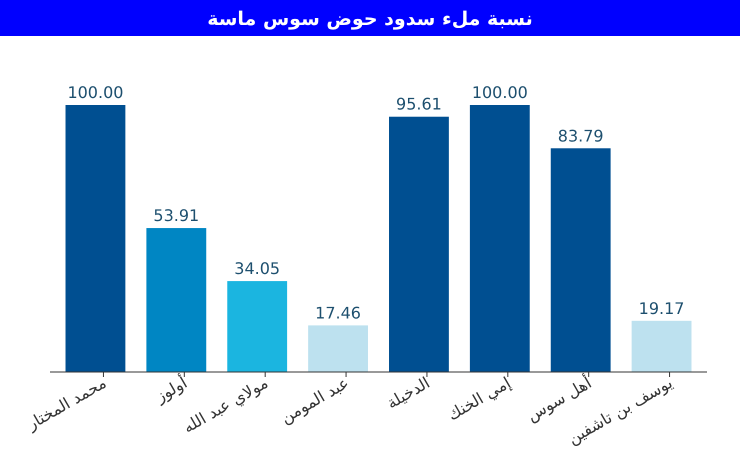 Image resolution: width=740 pixels, height=458 pixels. I want to click on x-tick-label: عبد المومن, so click(314, 400).